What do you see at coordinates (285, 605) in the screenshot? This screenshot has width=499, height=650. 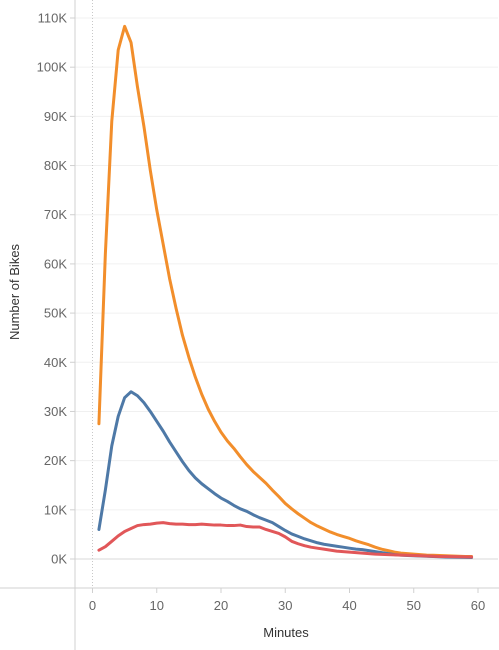 I see `x-tick-label: 30` at bounding box center [285, 605].